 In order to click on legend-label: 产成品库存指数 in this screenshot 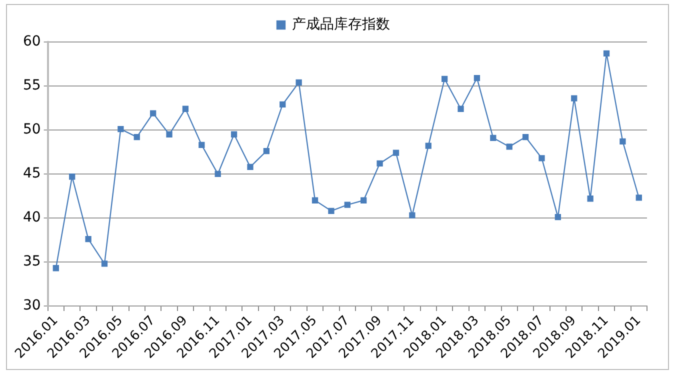, I will do `click(341, 24)`.